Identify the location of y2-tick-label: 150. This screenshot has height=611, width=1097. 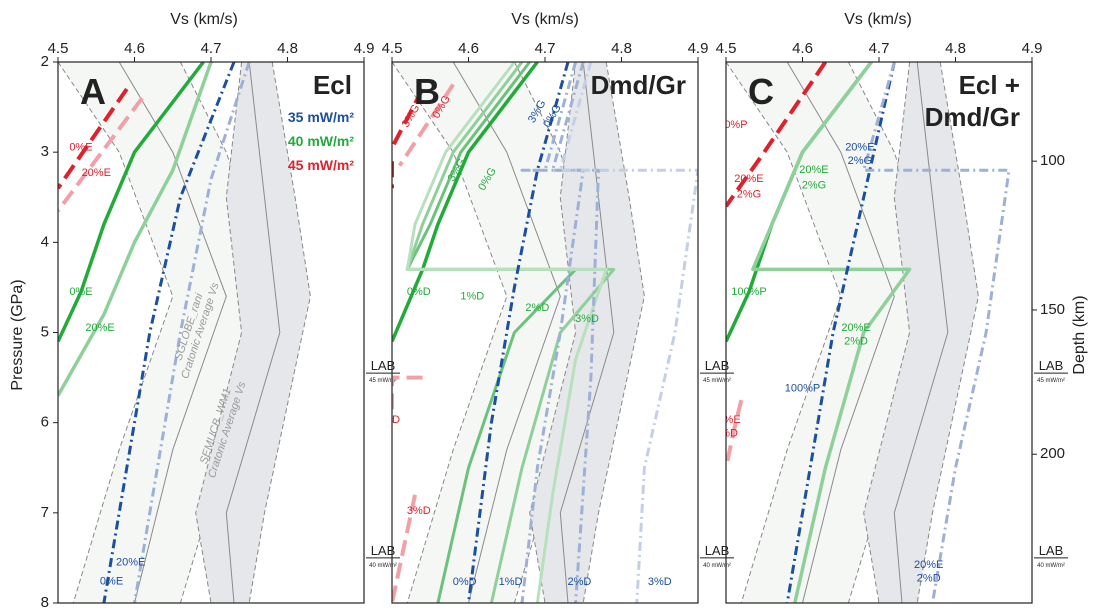
(1052, 309).